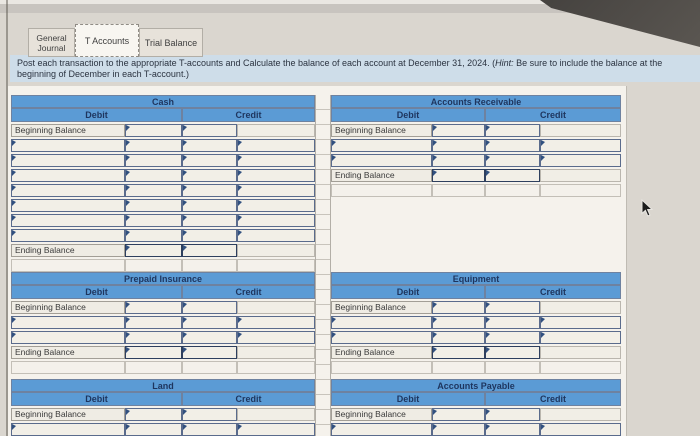  What do you see at coordinates (381, 175) in the screenshot?
I see `ending-balance-label: Ending Balance` at bounding box center [381, 175].